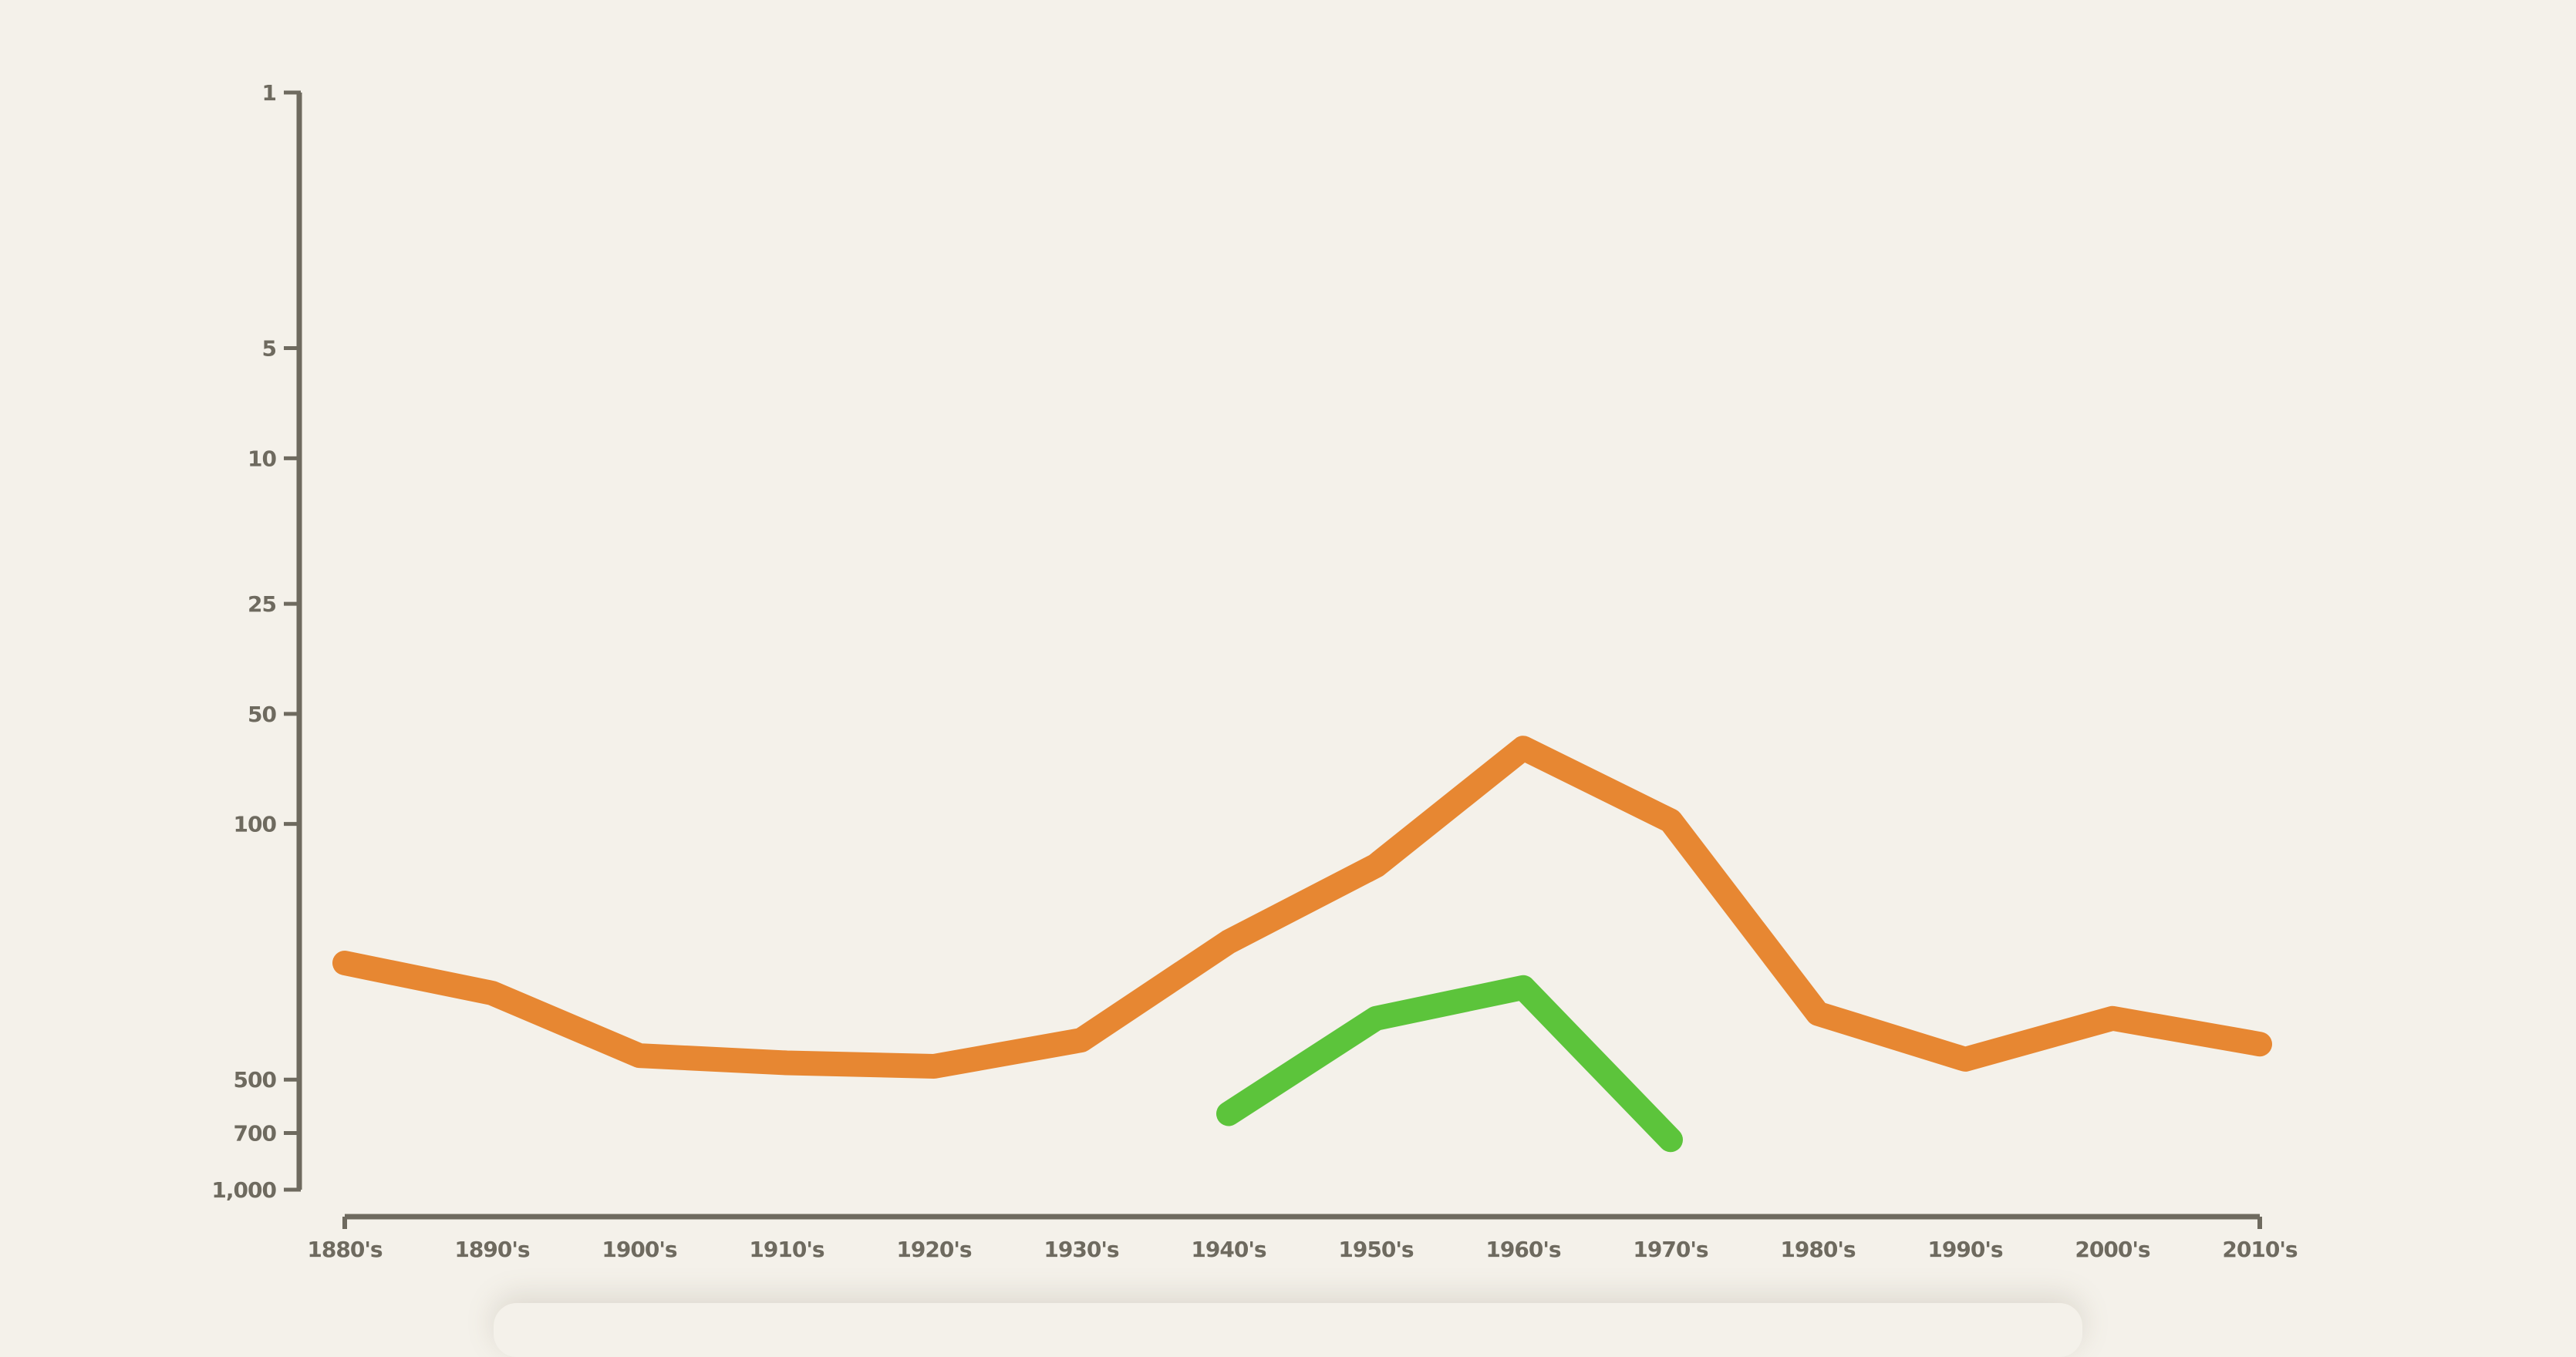 This screenshot has width=2576, height=1357. I want to click on x-tick-label: 1970's, so click(1670, 1249).